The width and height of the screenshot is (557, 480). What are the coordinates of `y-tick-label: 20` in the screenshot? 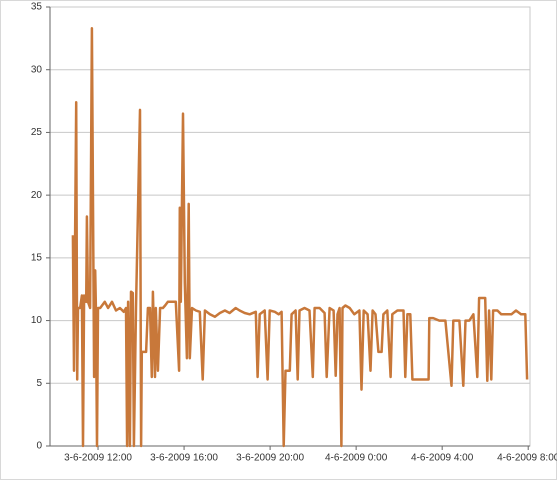 It's located at (37, 195).